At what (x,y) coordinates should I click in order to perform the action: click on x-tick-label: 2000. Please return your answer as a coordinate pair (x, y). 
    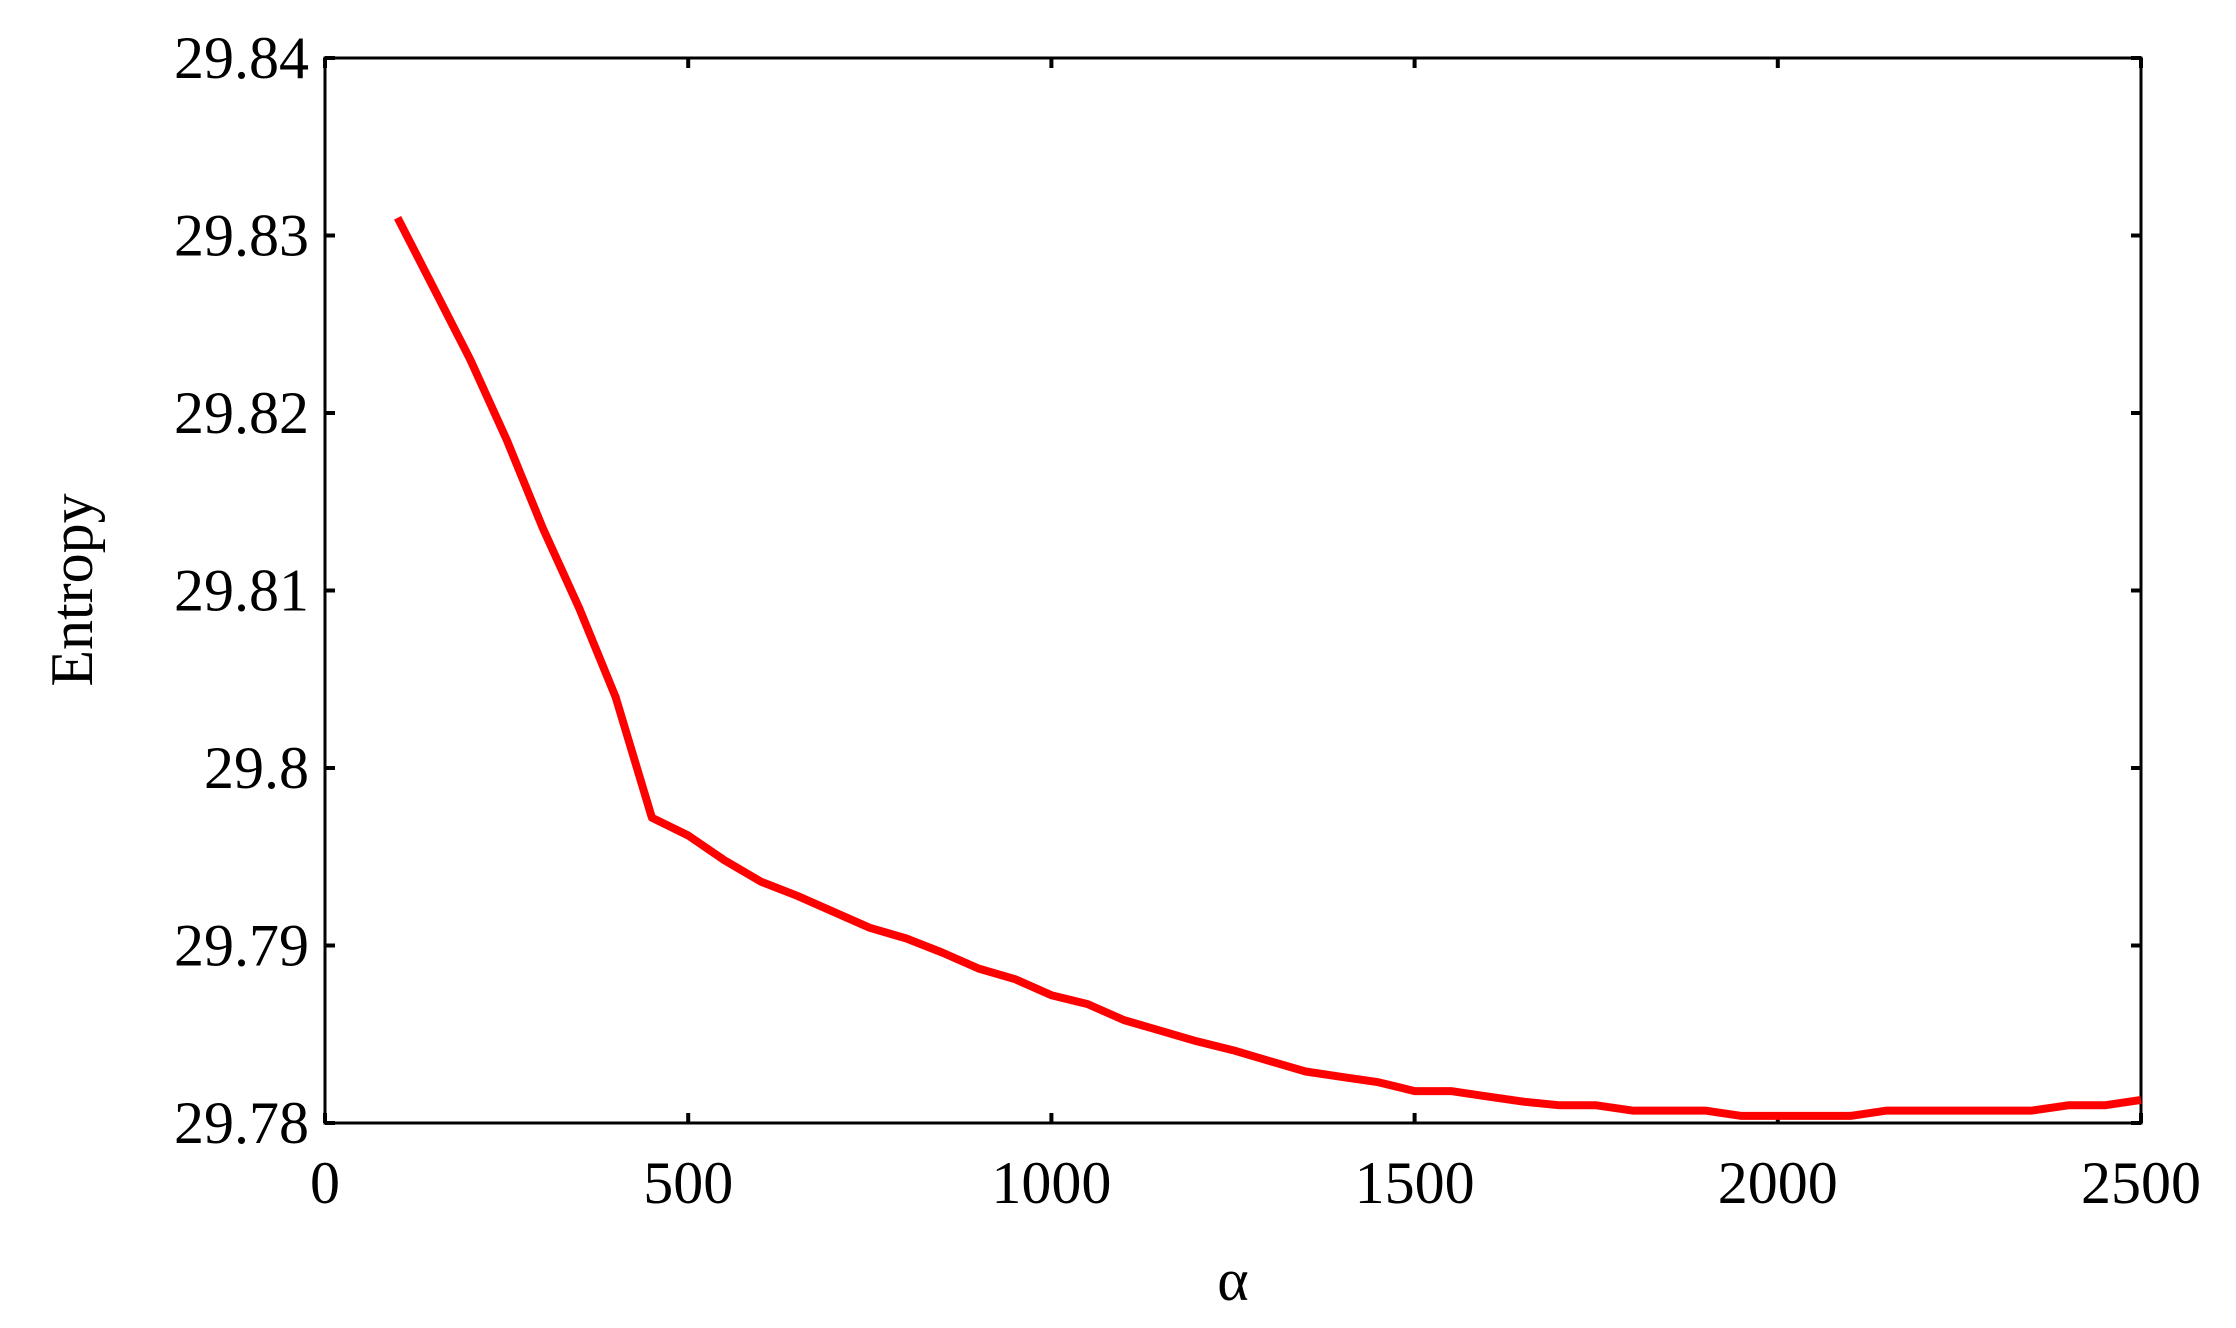
    Looking at the image, I should click on (1778, 1183).